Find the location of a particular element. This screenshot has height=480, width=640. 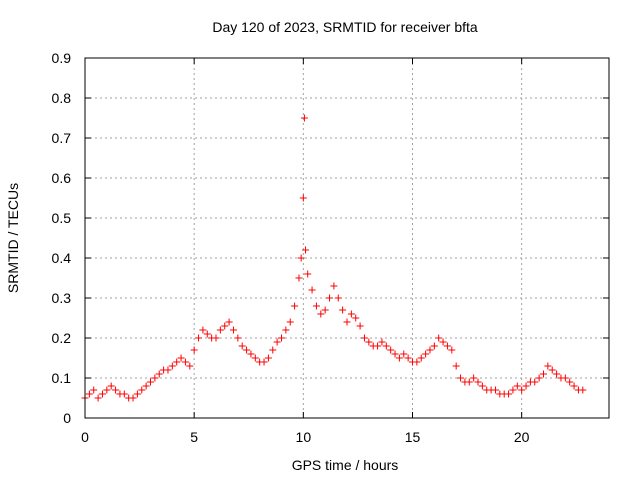

y-axis-label: SRMTID / TECUs is located at coordinates (13, 238).